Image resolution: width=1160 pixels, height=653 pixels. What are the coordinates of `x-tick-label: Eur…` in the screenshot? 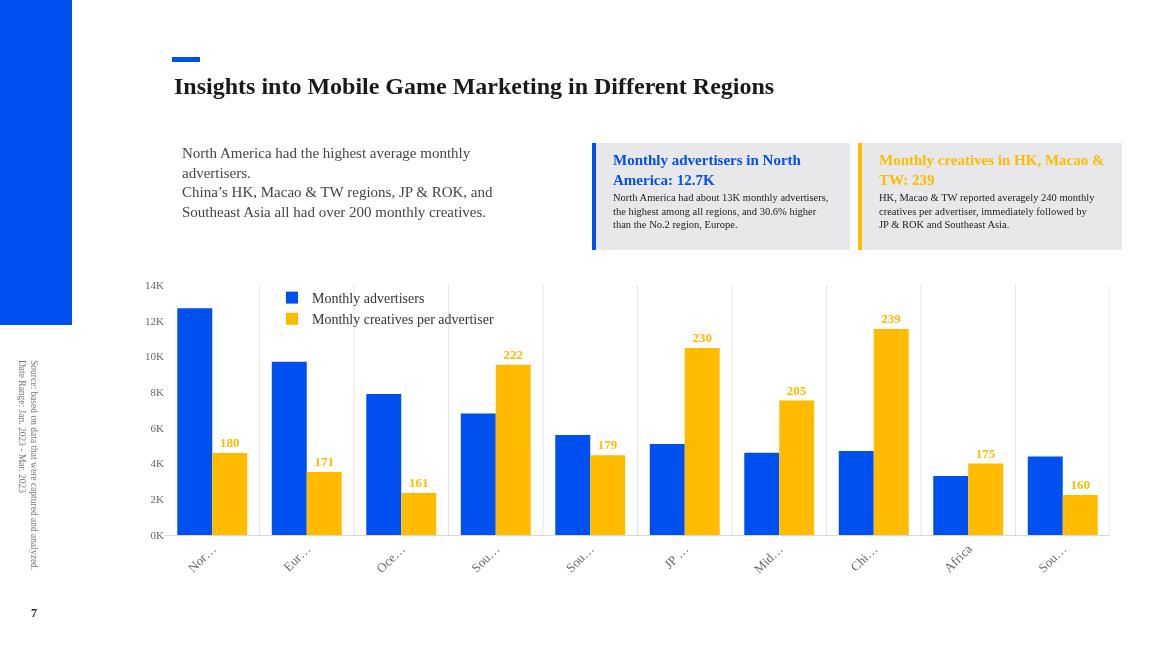 It's located at (297, 558).